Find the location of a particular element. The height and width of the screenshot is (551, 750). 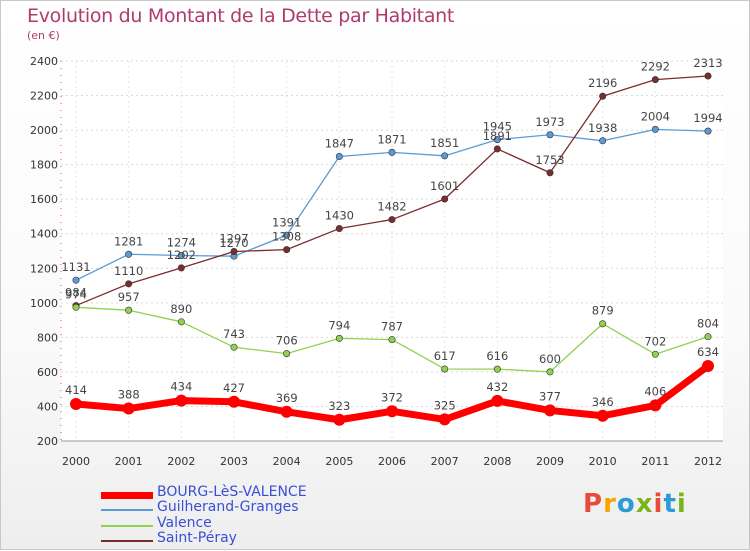

data-label: 616 is located at coordinates (497, 356).